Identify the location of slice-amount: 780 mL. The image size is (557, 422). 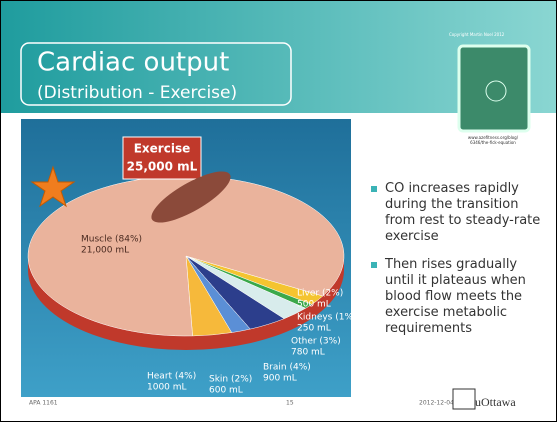
(308, 353).